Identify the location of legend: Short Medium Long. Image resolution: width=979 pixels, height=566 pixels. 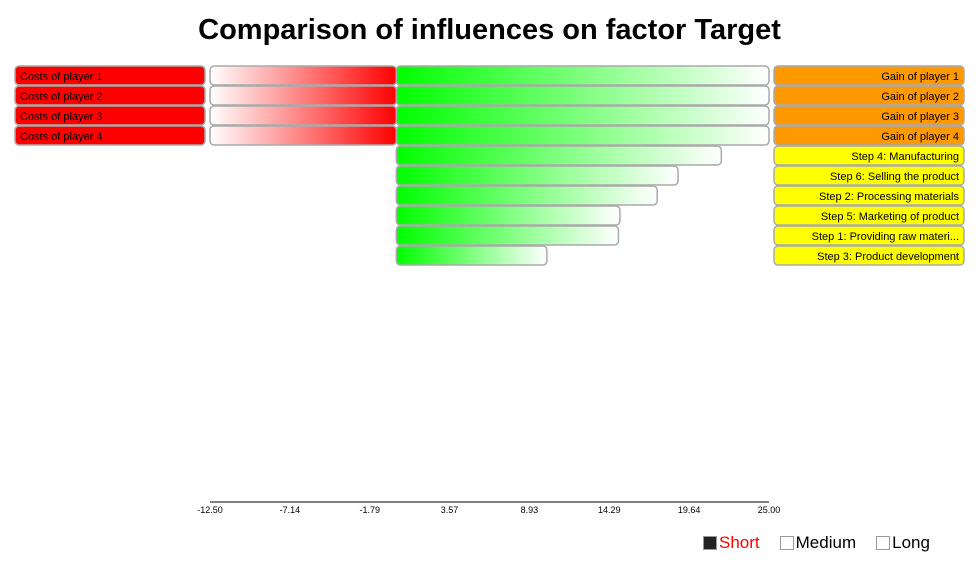
(816, 543).